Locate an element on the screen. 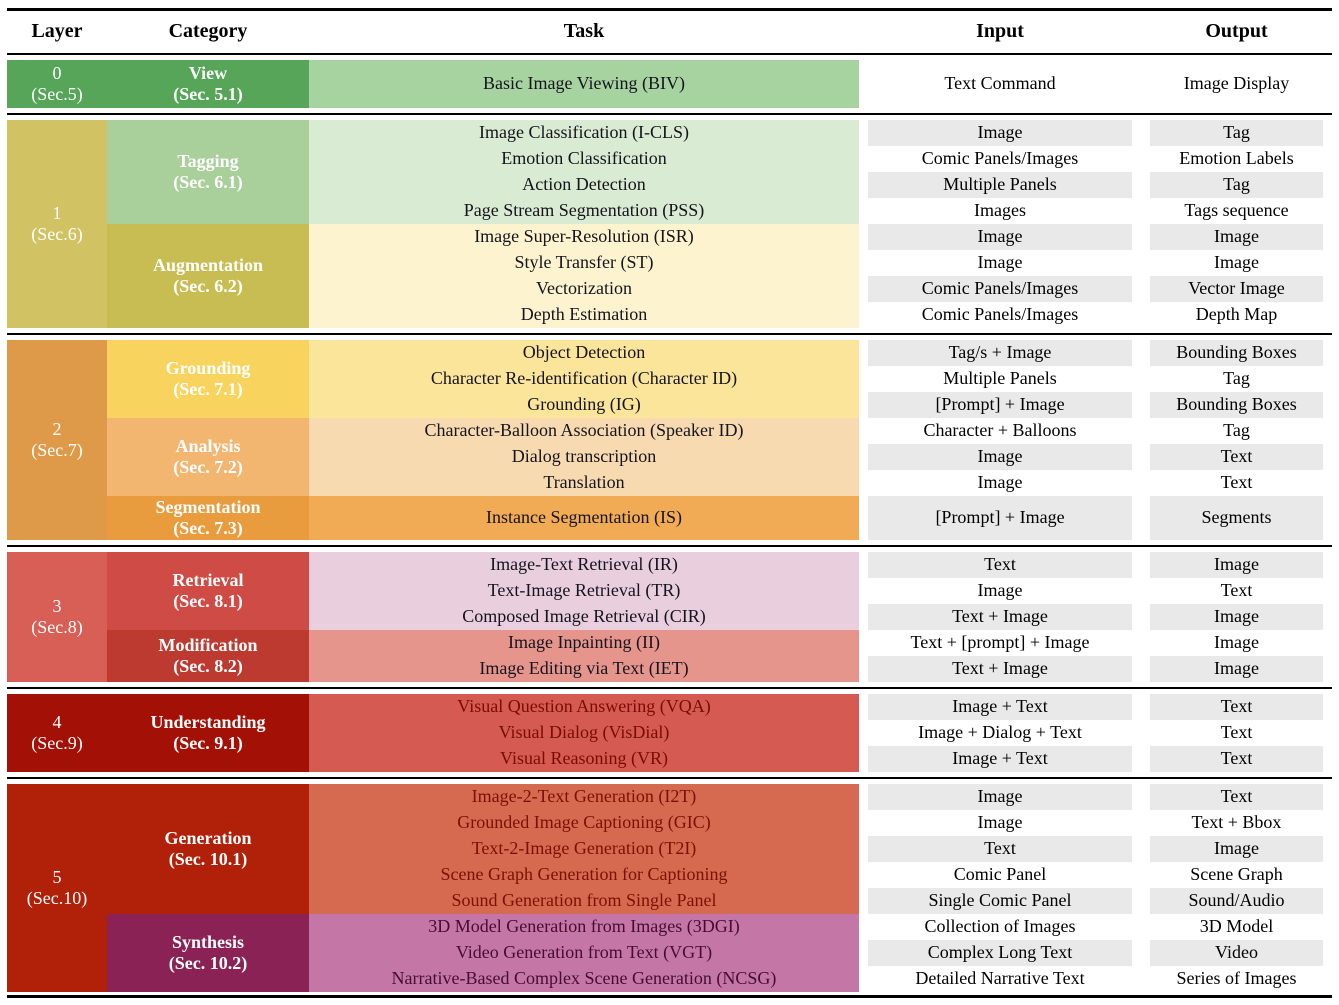 Image resolution: width=1339 pixels, height=1005 pixels. column-header-category: Category is located at coordinates (208, 31).